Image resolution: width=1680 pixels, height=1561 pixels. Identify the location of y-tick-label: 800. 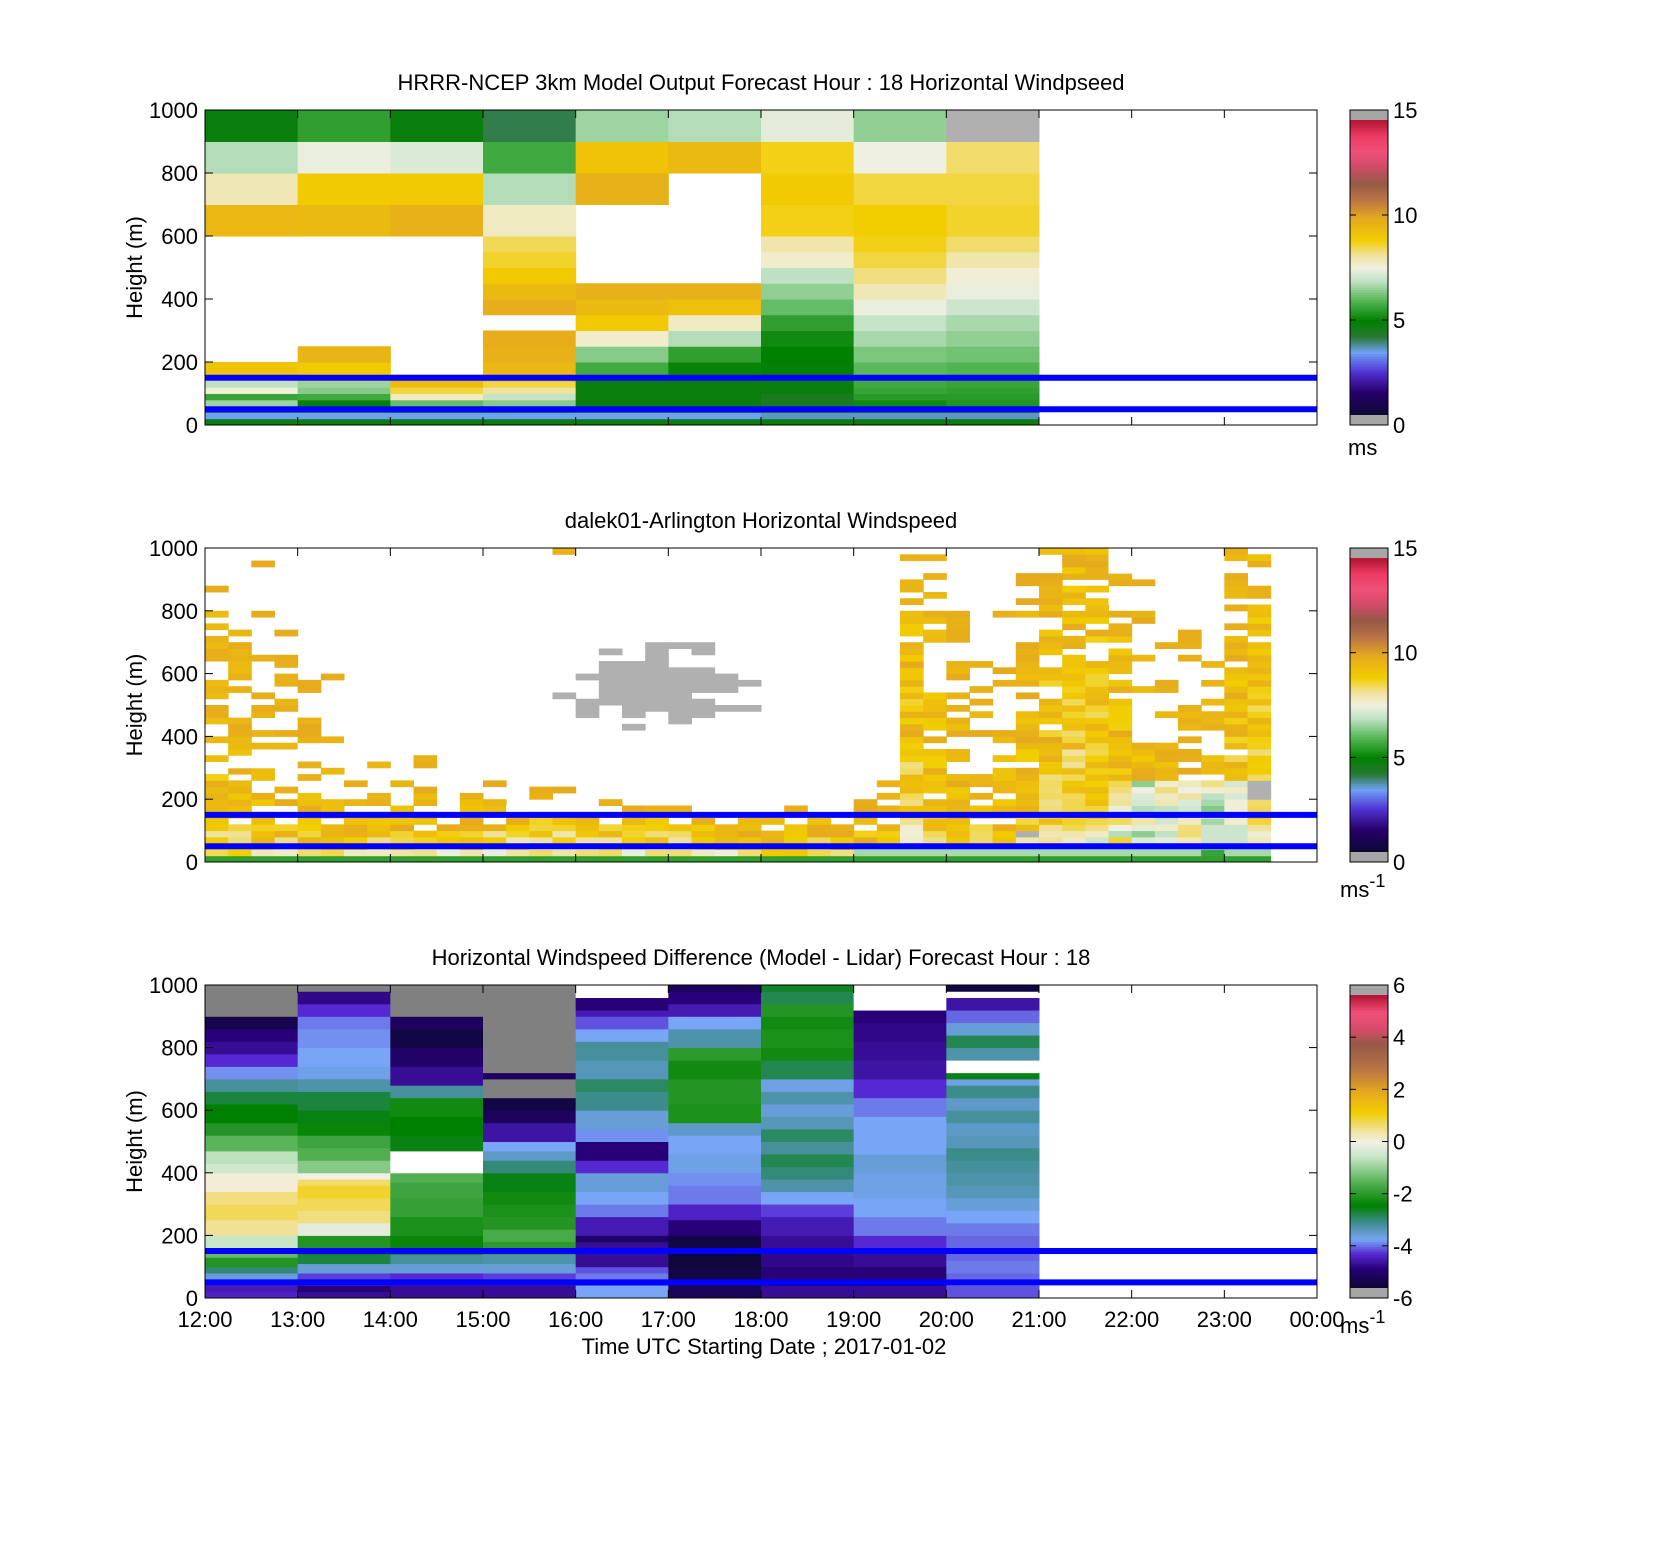
(179, 173).